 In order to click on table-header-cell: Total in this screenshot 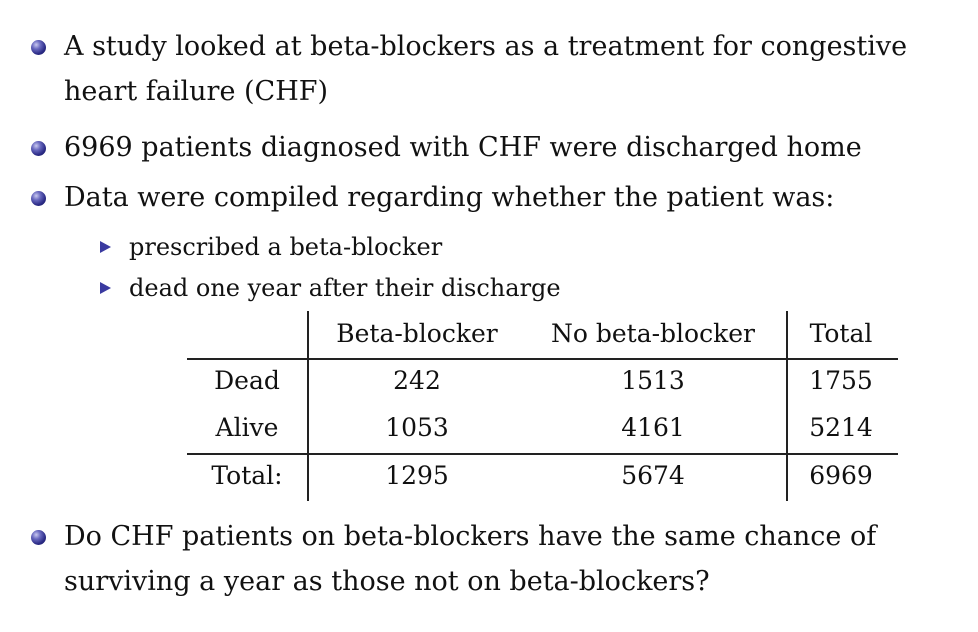, I will do `click(841, 333)`.